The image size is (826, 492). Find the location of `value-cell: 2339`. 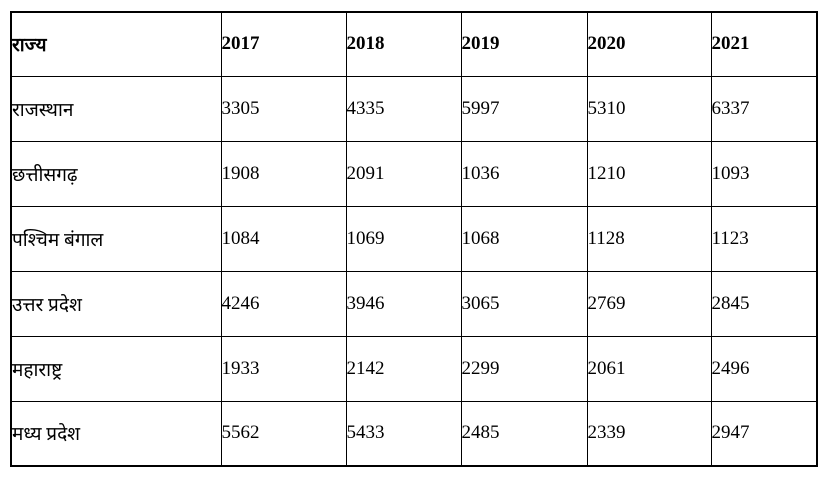

value-cell: 2339 is located at coordinates (649, 433).